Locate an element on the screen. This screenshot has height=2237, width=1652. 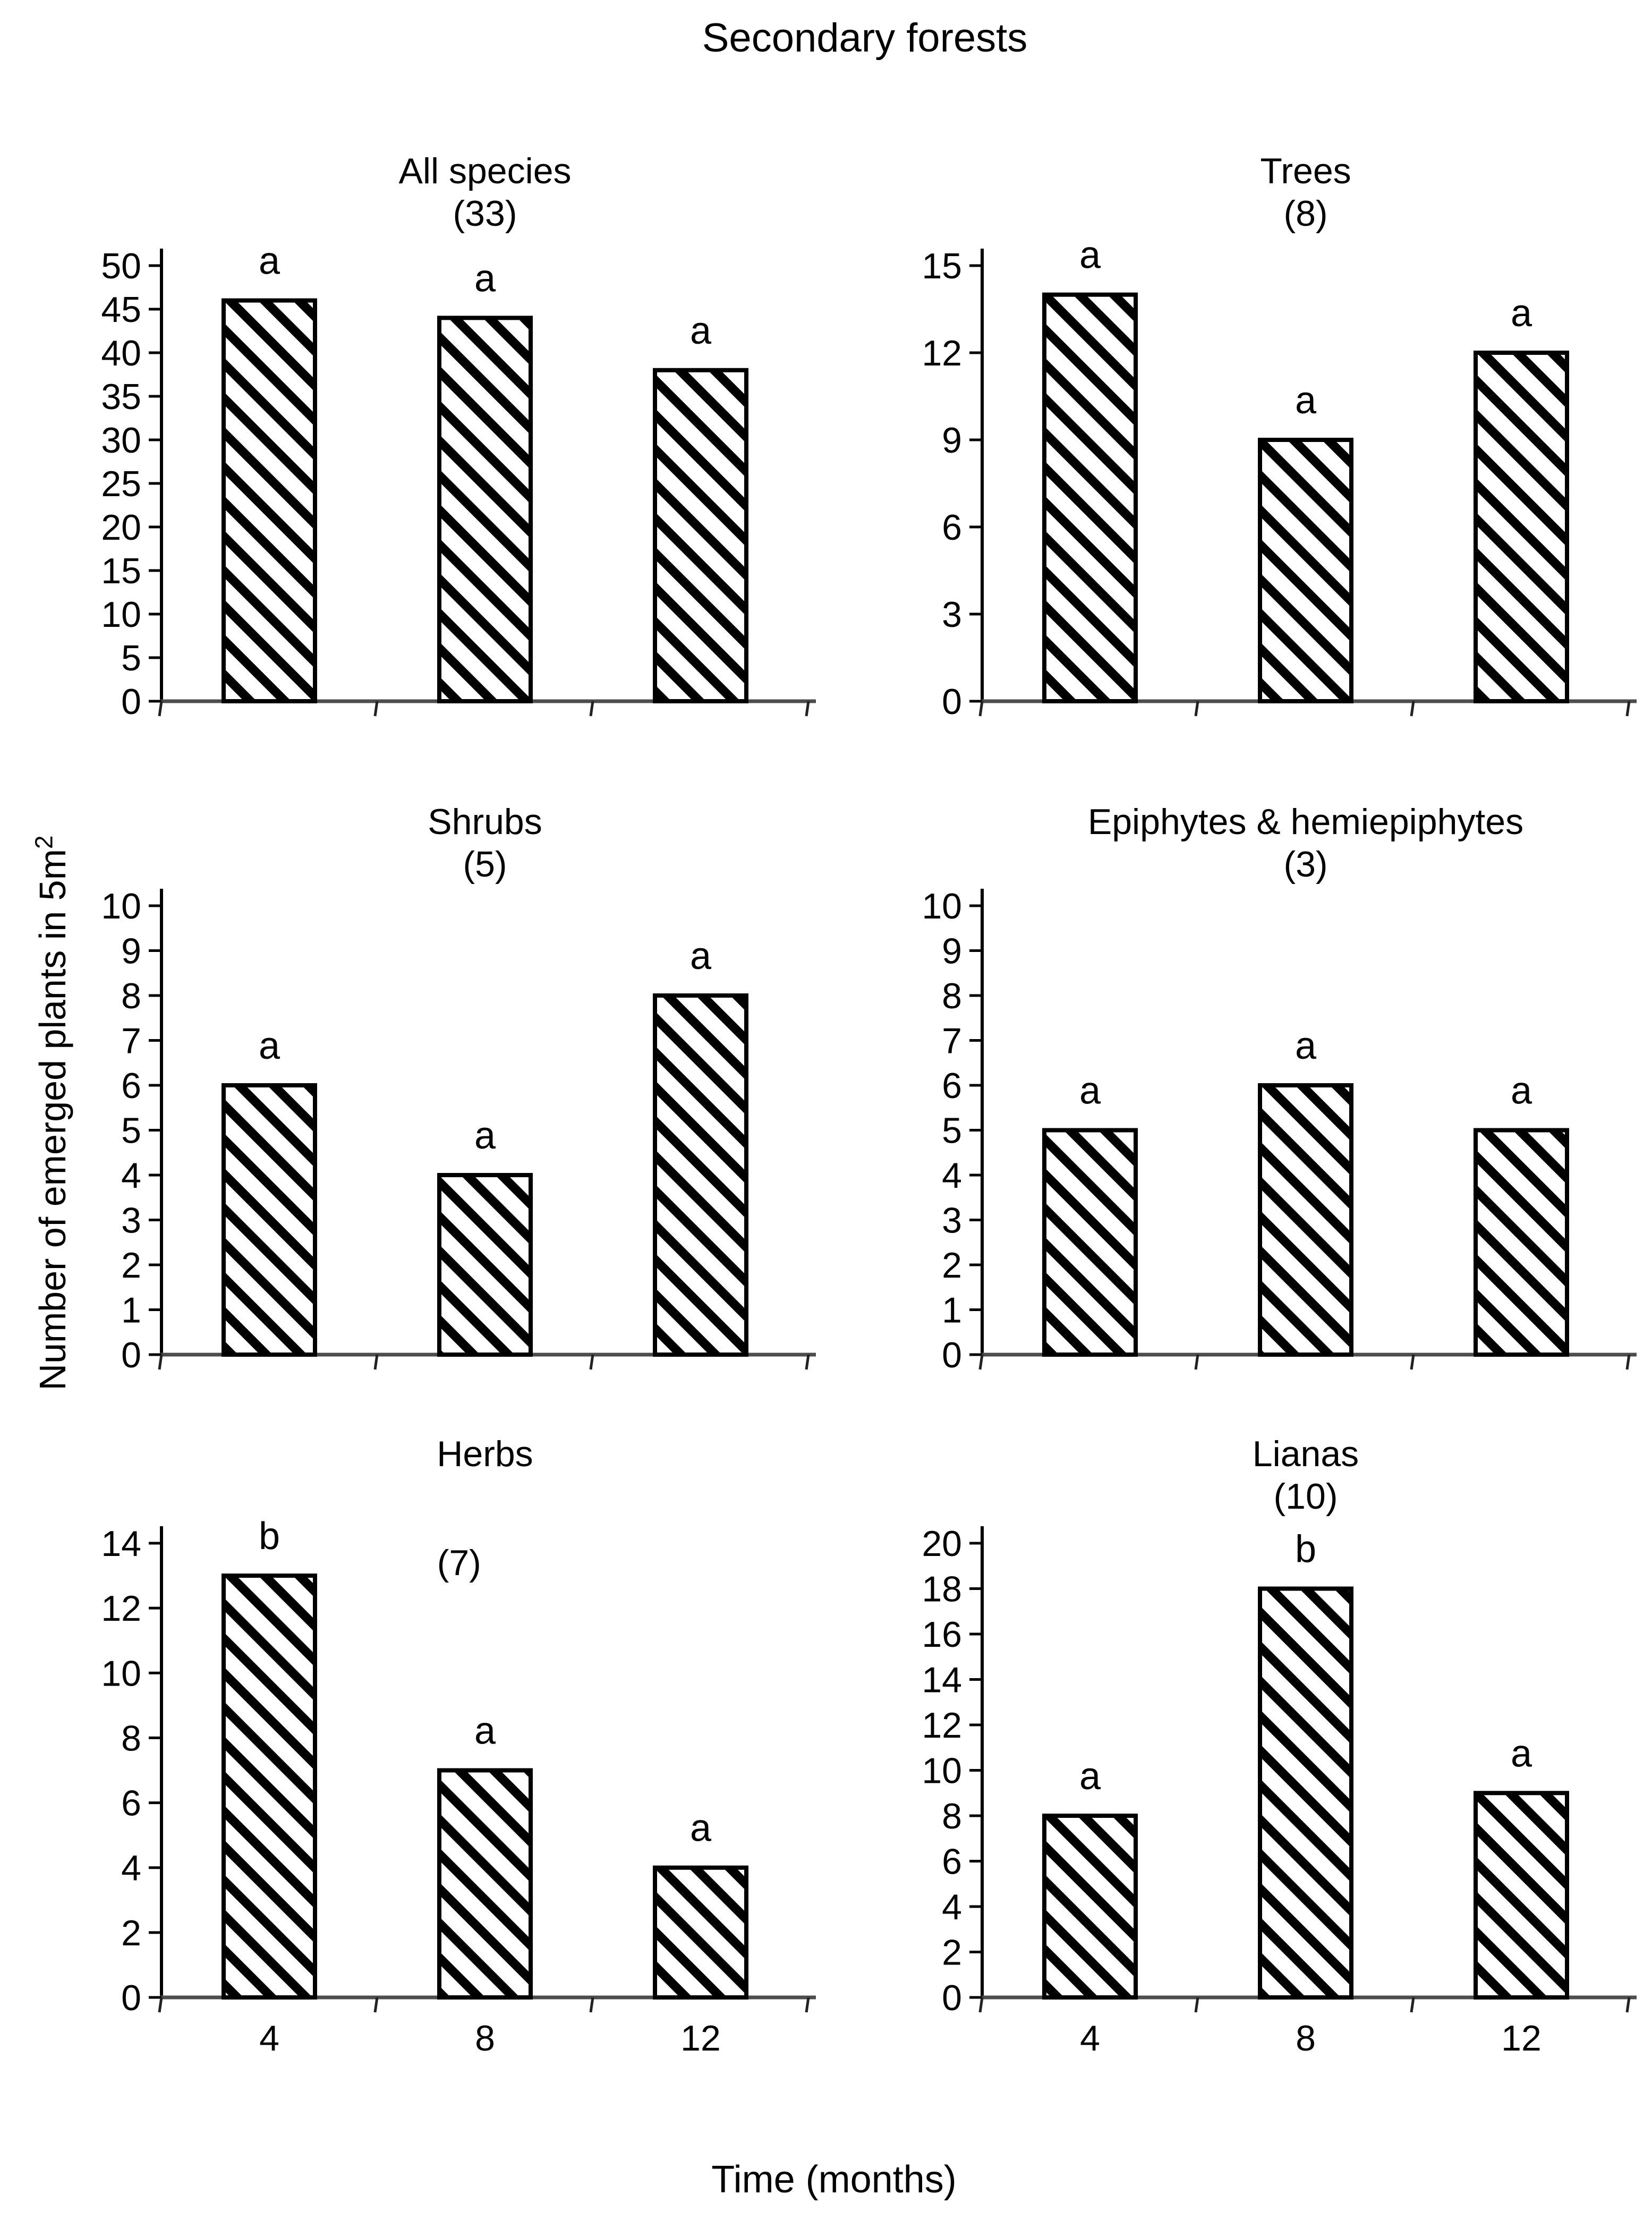
y-tick-label: 30 is located at coordinates (121, 440).